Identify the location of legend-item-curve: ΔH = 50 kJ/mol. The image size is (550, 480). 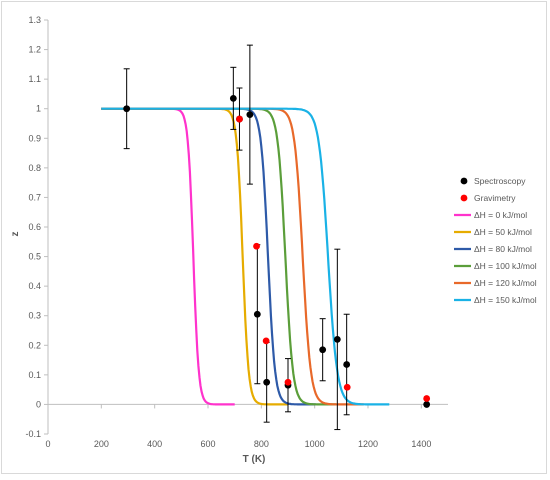
(493, 232).